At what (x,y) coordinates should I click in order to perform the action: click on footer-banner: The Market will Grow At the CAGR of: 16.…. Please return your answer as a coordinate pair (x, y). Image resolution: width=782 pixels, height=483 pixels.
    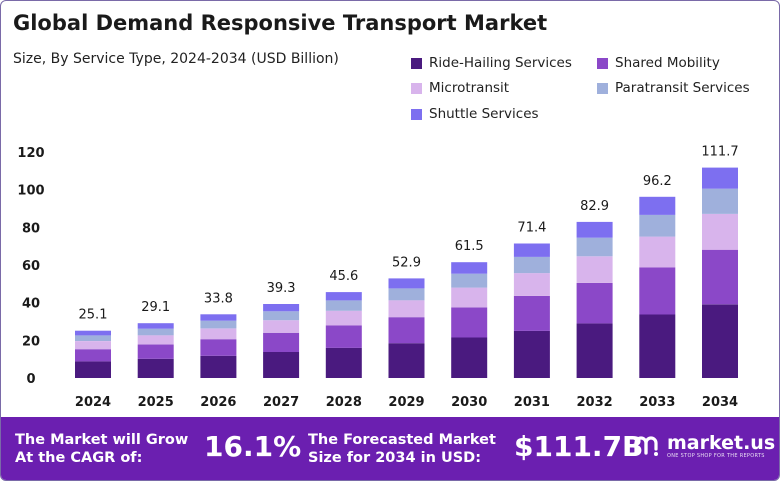
    Looking at the image, I should click on (390, 448).